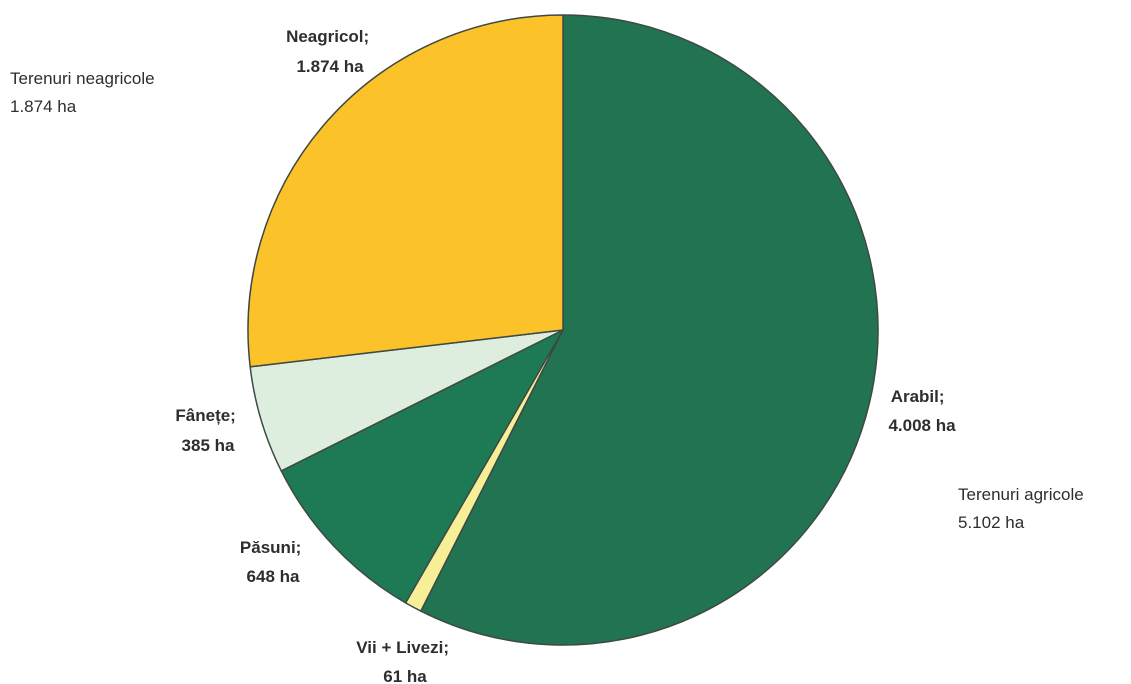  What do you see at coordinates (270, 547) in the screenshot?
I see `slice-label-pasuni-name: Păsuni;` at bounding box center [270, 547].